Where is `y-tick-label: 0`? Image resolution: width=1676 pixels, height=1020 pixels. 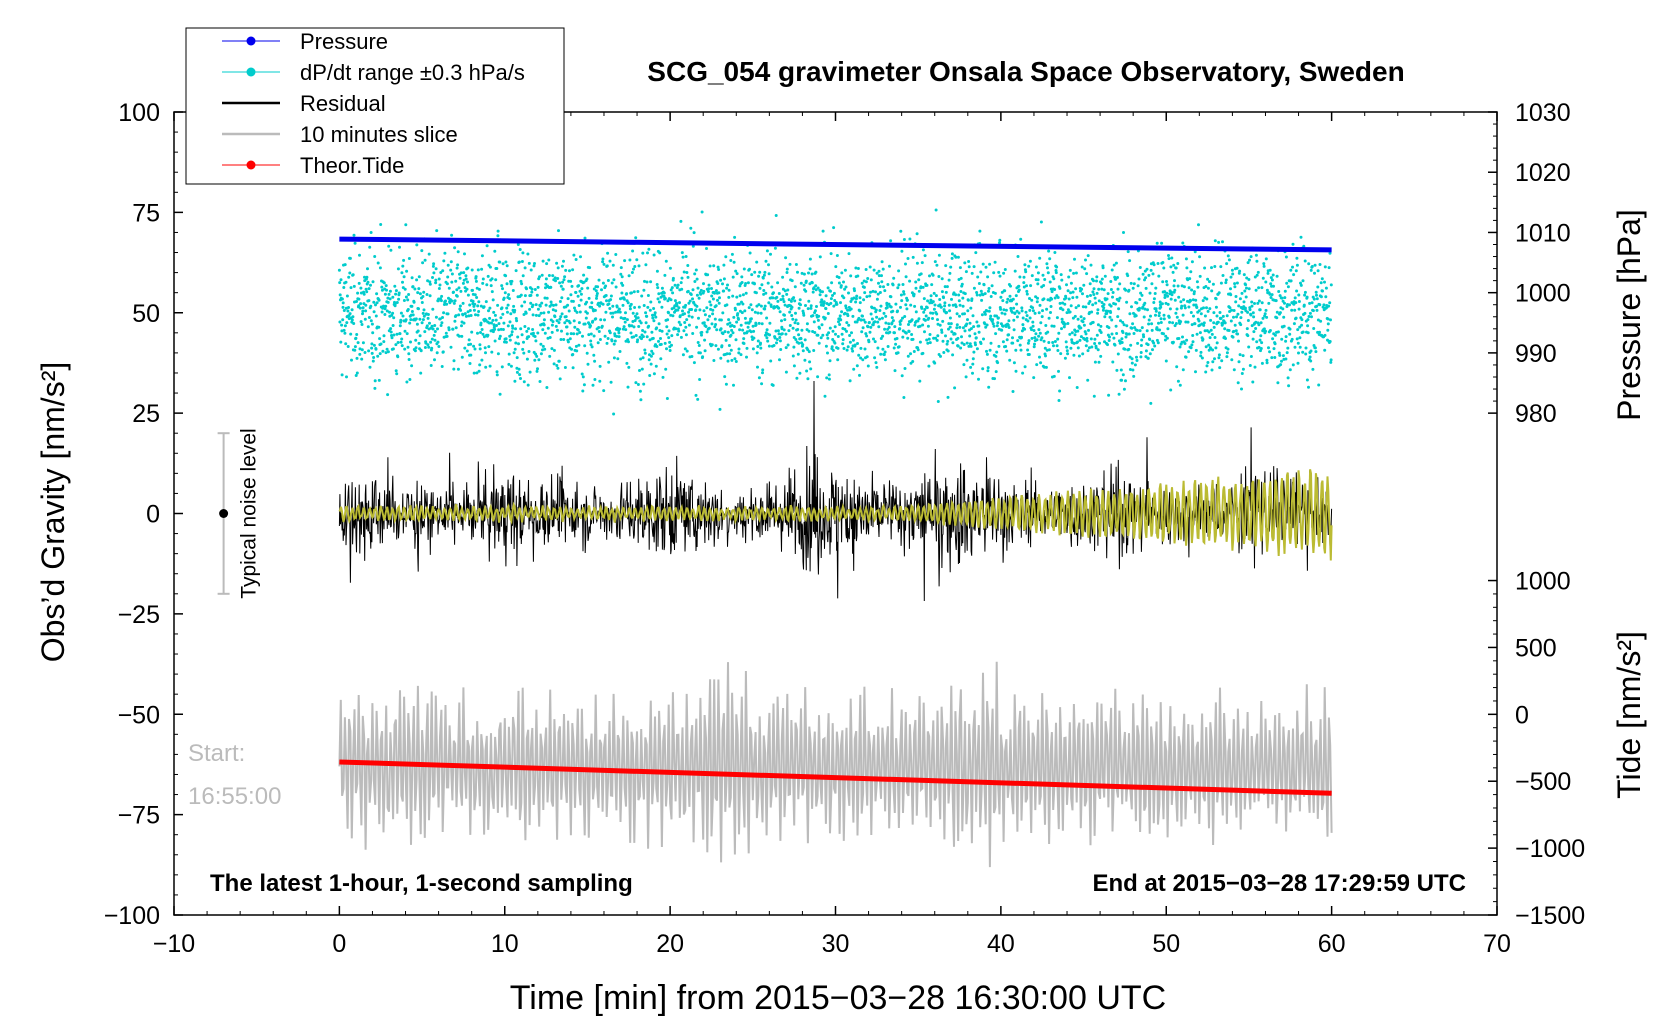
y-tick-label: 0 is located at coordinates (153, 515).